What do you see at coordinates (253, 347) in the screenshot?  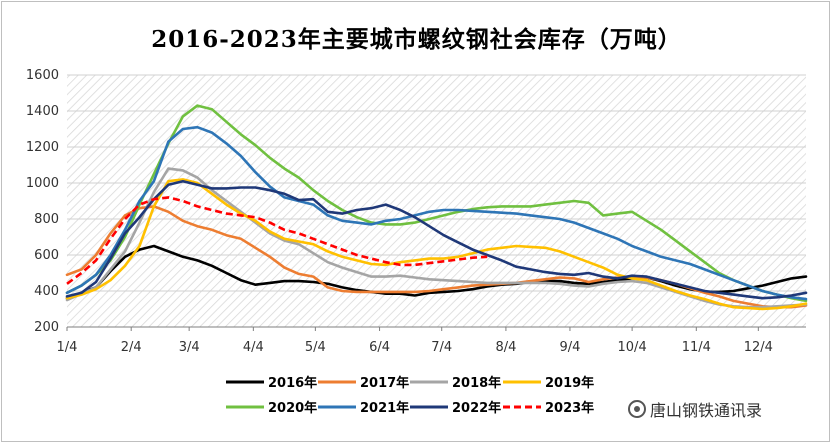 I see `x-tick-label: 4/4` at bounding box center [253, 347].